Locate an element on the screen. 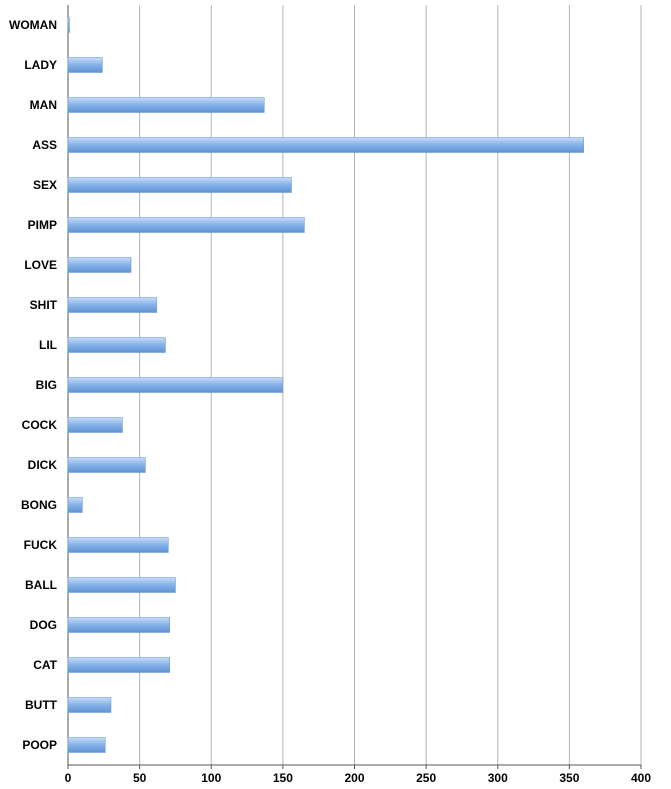 This screenshot has height=789, width=671. category-label: POOP is located at coordinates (39, 745).